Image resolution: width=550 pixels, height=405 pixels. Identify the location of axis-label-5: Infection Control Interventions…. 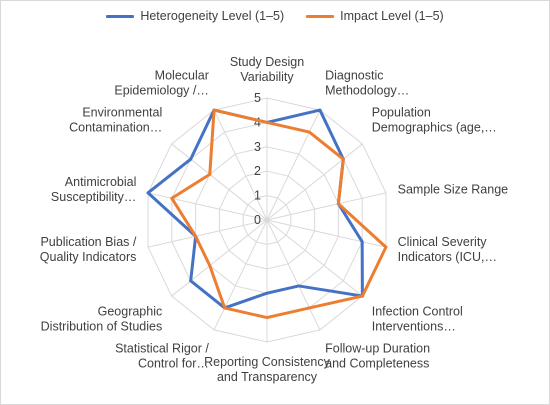
(417, 319).